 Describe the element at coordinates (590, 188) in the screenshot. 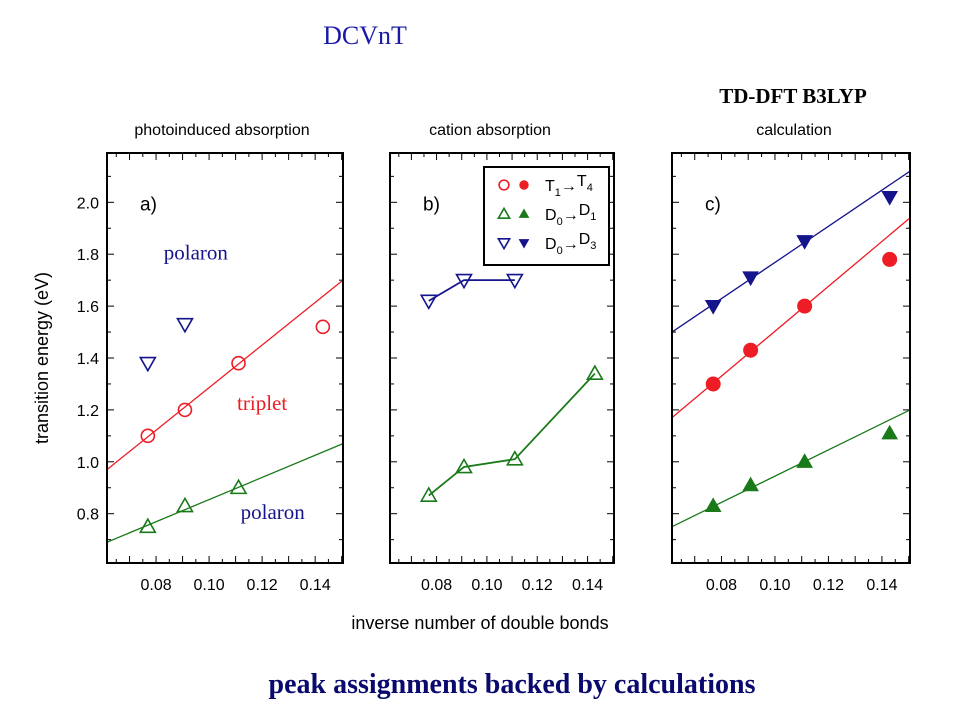

I see `legend-label-part: 4` at that location.